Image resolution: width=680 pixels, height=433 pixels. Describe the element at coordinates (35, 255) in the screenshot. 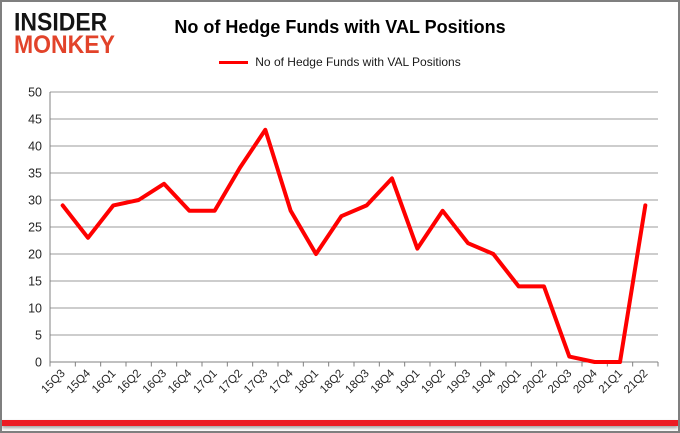

I see `y-tick-label: 20` at that location.